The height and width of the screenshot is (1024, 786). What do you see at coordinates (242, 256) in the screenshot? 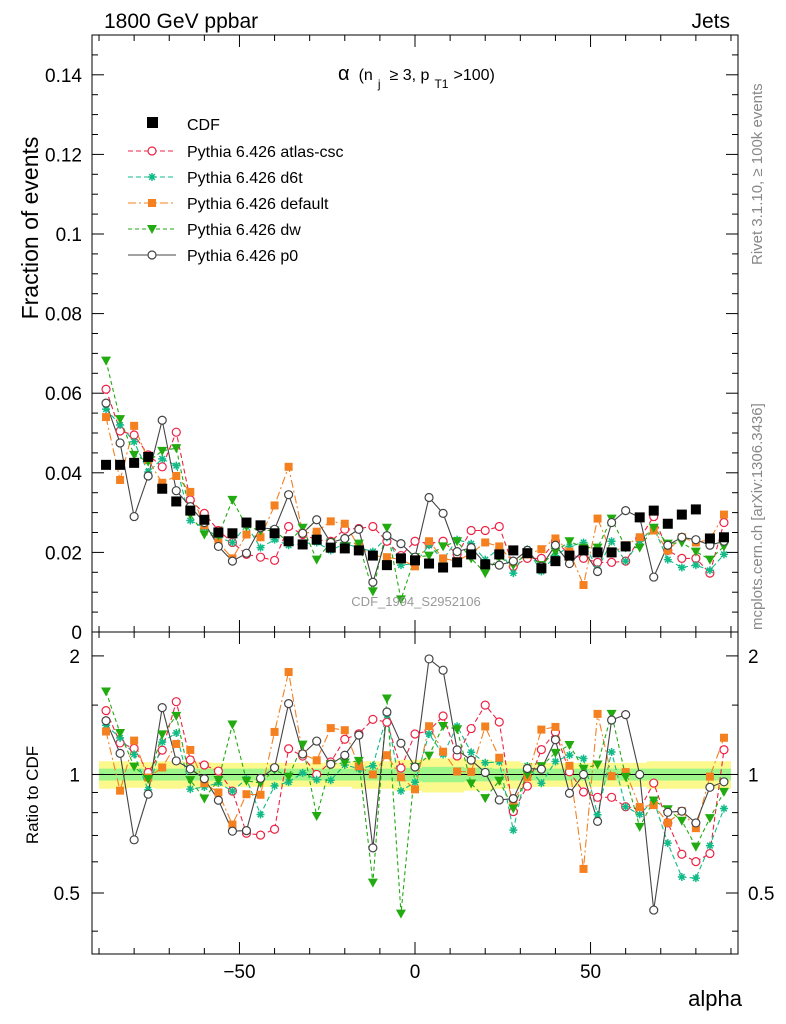
I see `legend-label-4: Pythia 6.426 p0` at bounding box center [242, 256].